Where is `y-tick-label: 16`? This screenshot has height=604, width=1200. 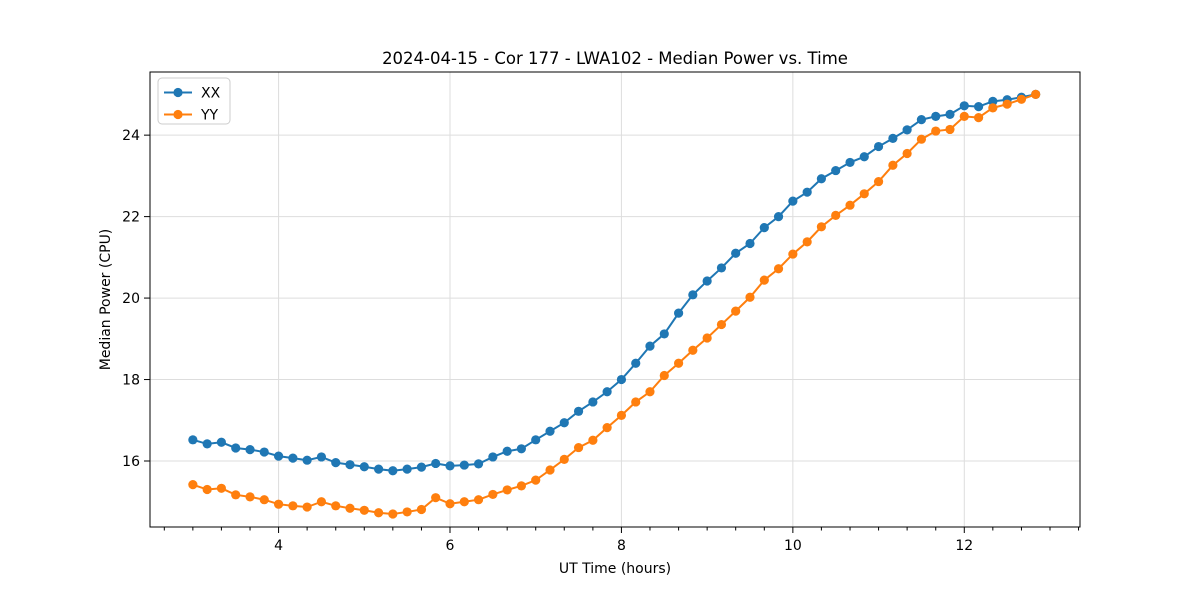
y-tick-label: 16 is located at coordinates (131, 462).